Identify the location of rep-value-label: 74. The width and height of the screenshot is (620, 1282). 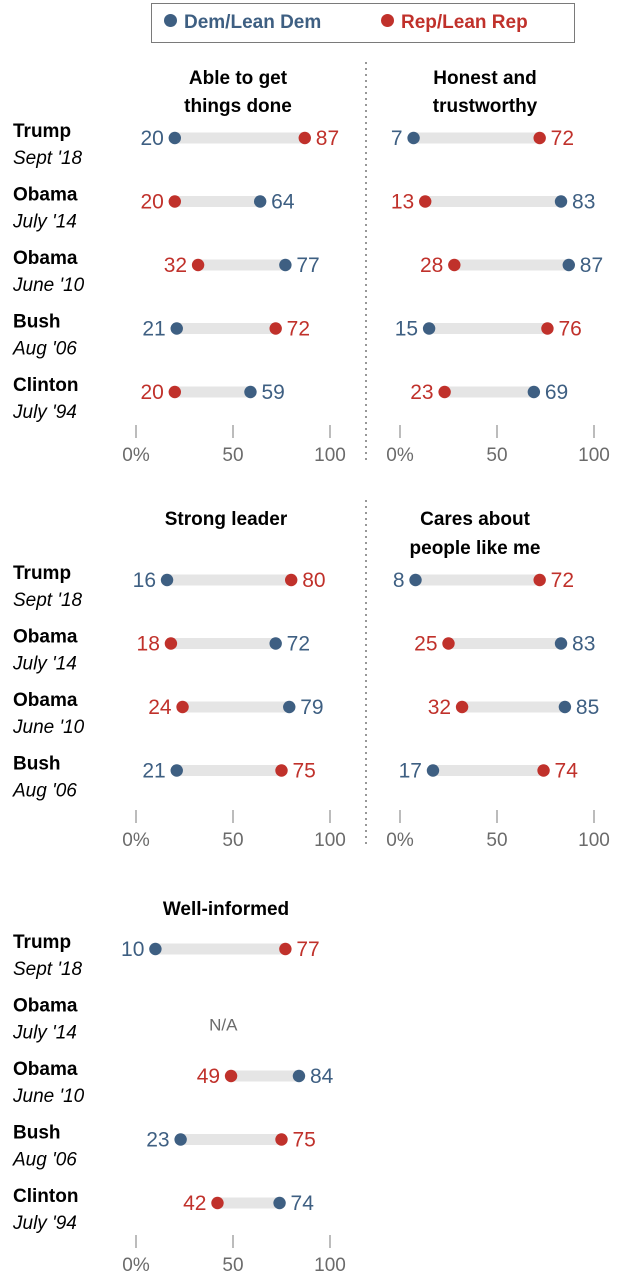
(567, 771).